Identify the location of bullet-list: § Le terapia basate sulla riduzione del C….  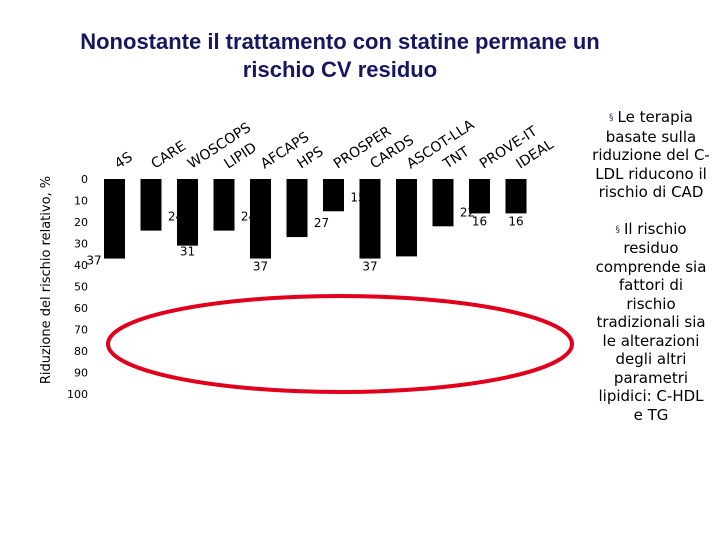
(651, 275).